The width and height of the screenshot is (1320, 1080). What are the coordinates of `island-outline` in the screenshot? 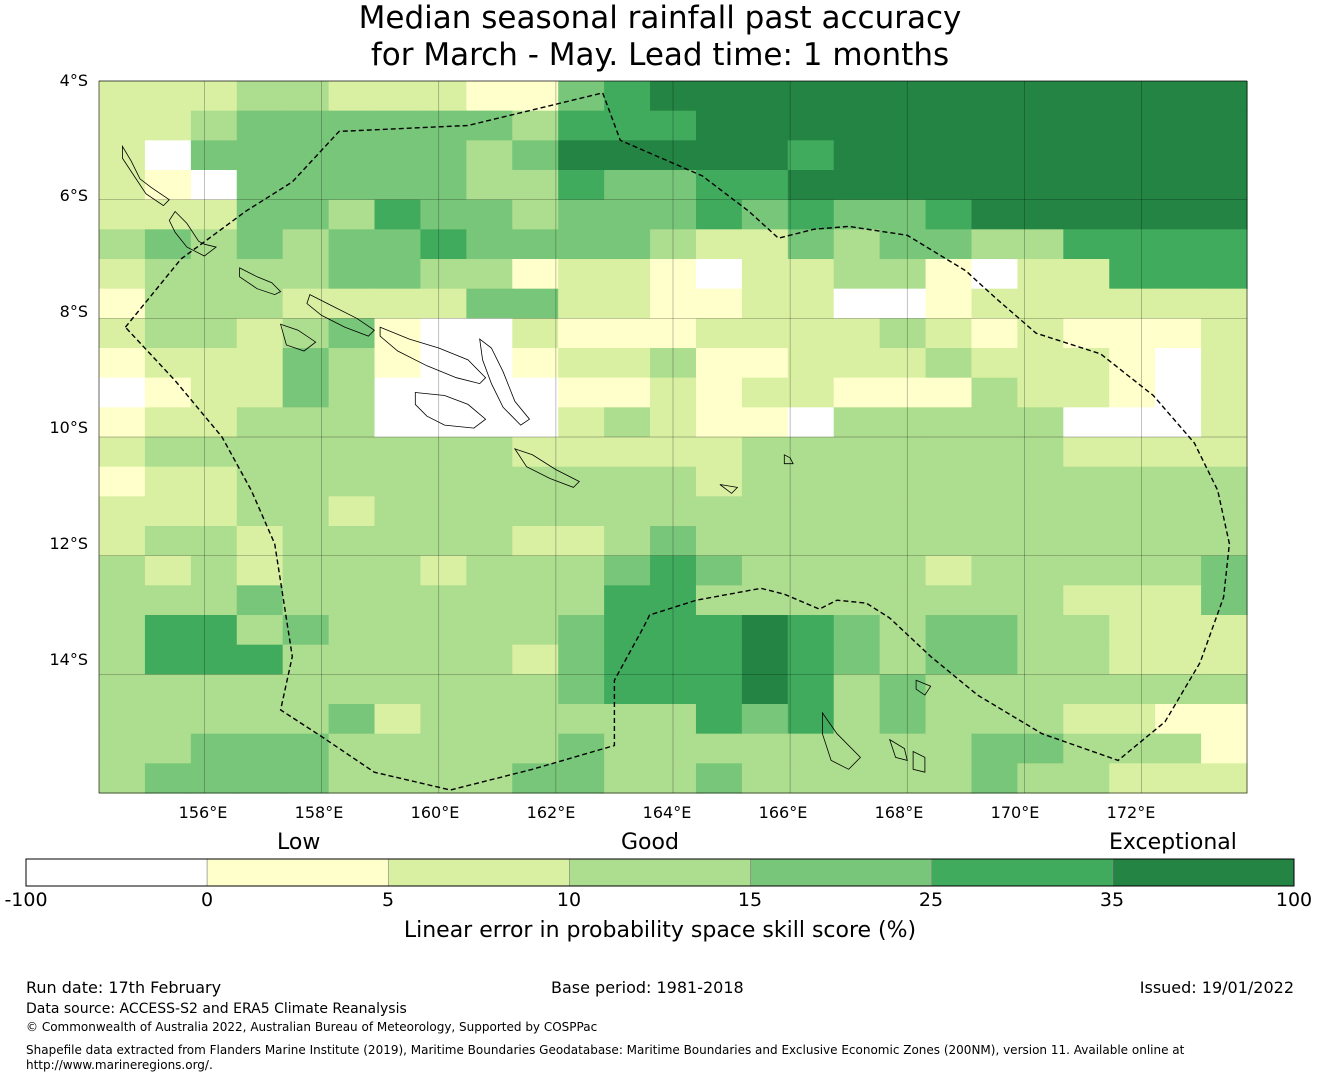 It's located at (260, 281).